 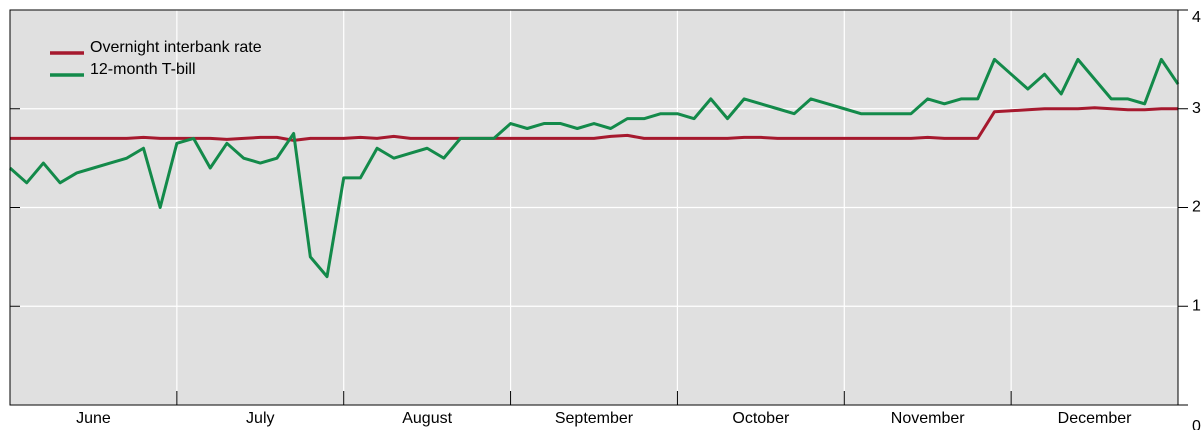 What do you see at coordinates (594, 418) in the screenshot?
I see `x-tick-label: September` at bounding box center [594, 418].